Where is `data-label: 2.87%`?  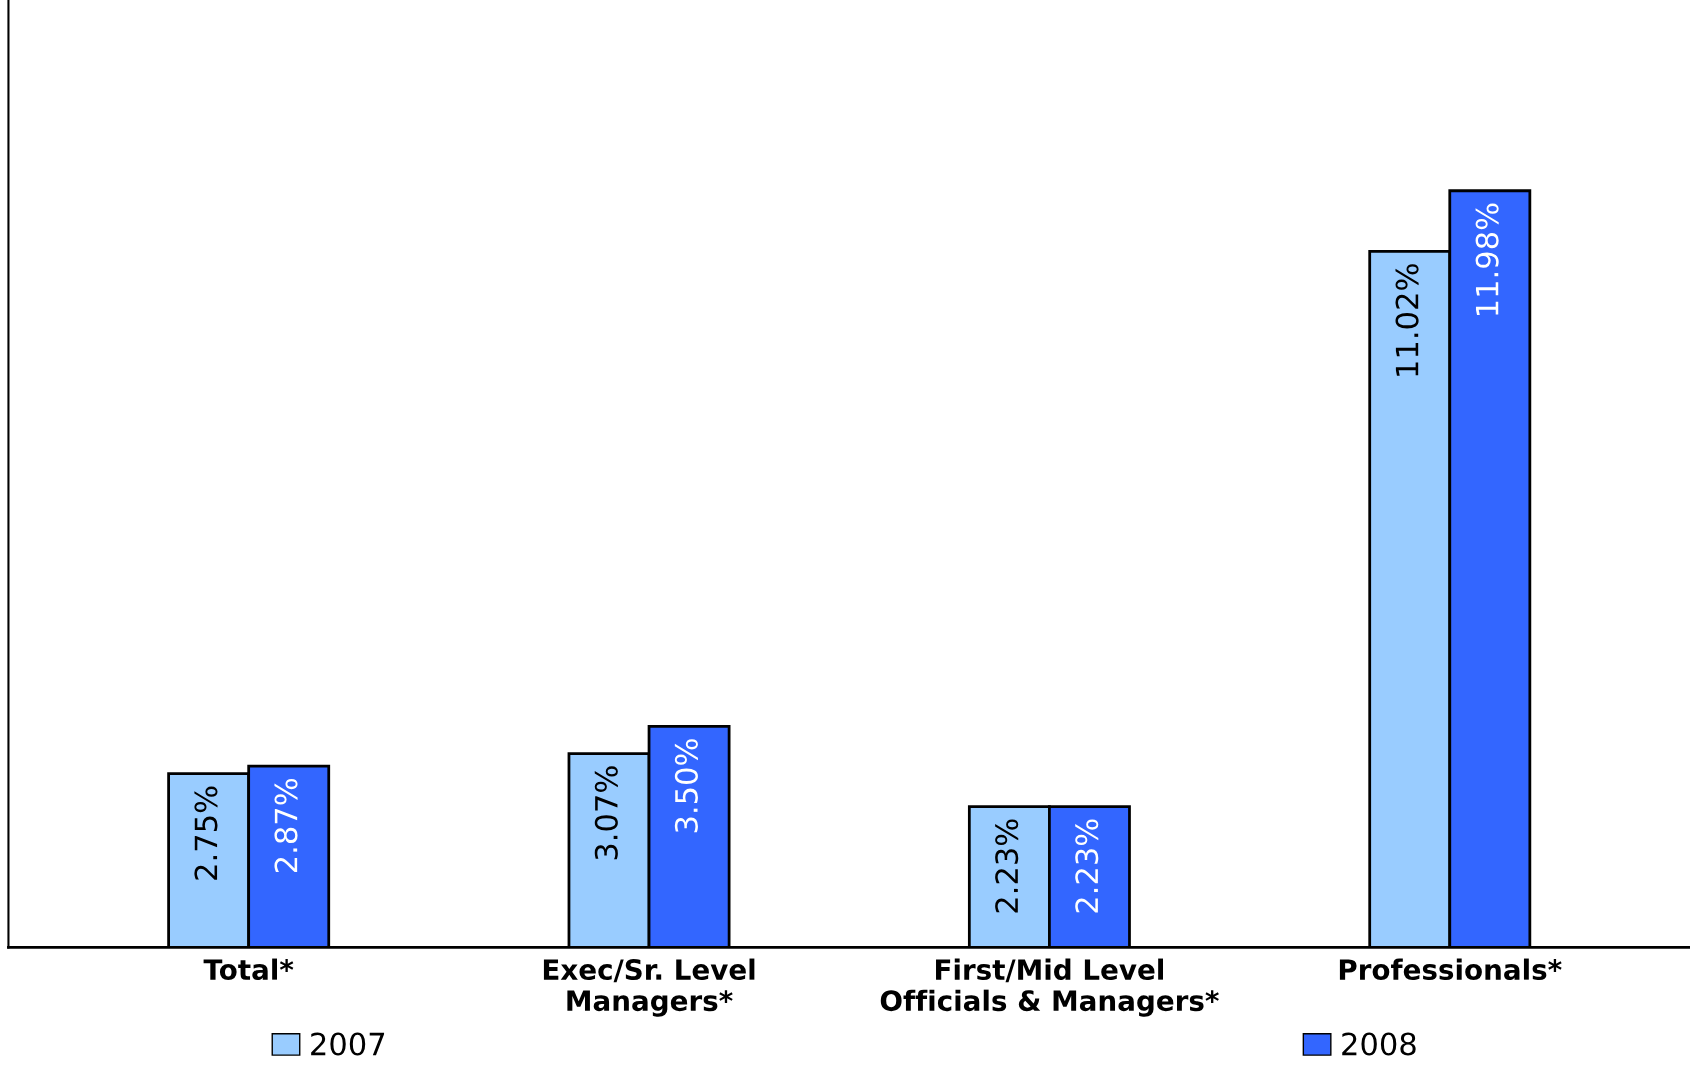 data-label: 2.87% is located at coordinates (286, 825).